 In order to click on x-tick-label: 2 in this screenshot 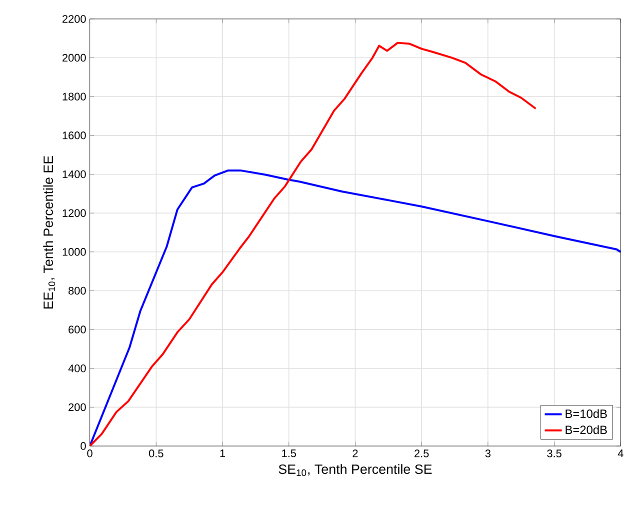, I will do `click(355, 454)`.